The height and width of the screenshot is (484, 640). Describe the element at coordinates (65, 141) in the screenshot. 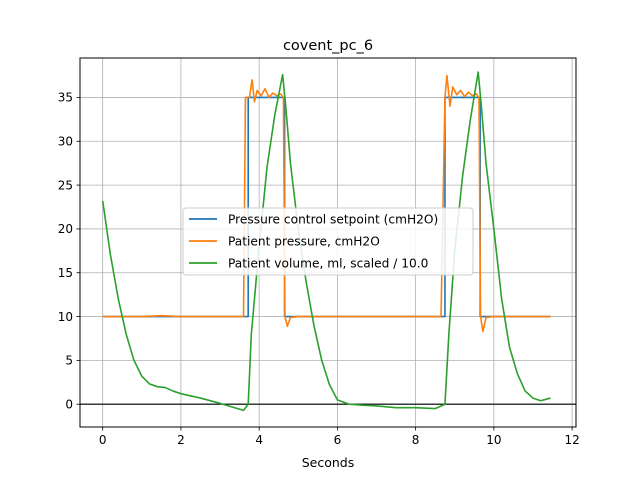

I see `y-tick-label: 30` at that location.